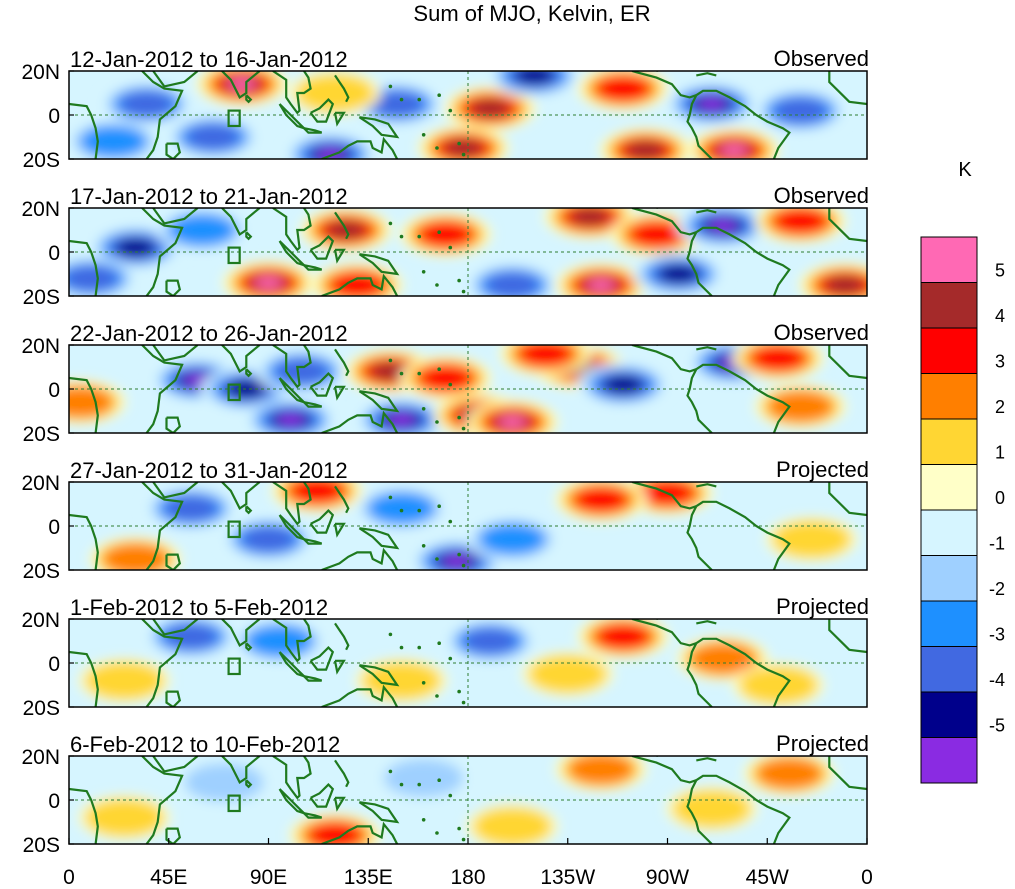  I want to click on colorbar-tick-label: 2, so click(1000, 407).